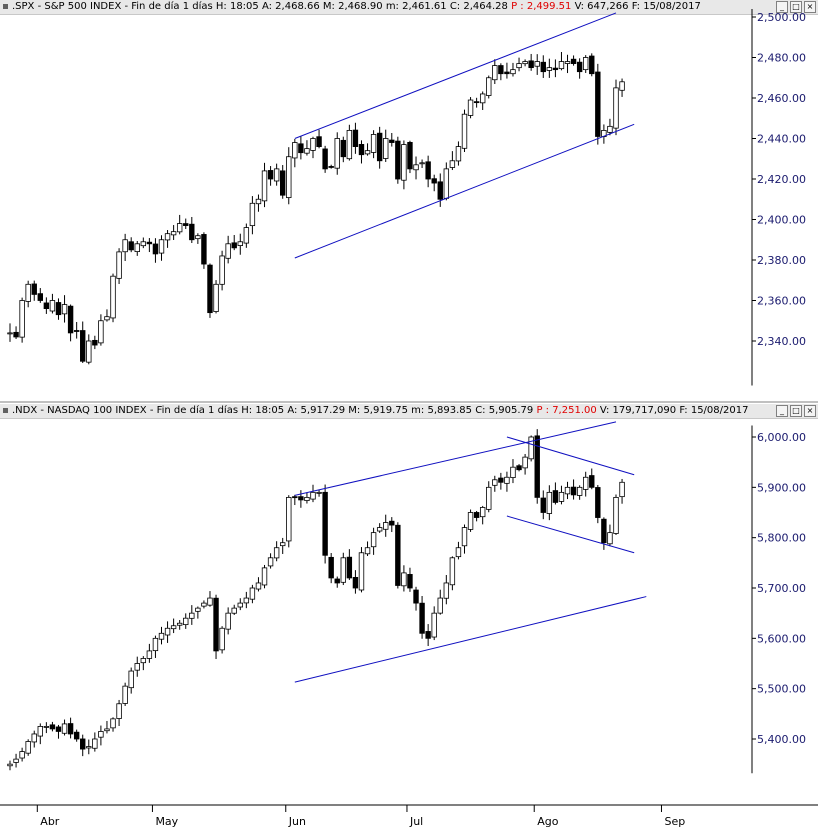 Image resolution: width=818 pixels, height=827 pixels. Describe the element at coordinates (781, 301) in the screenshot. I see `spx-y-tick-label: 2,360.00` at that location.